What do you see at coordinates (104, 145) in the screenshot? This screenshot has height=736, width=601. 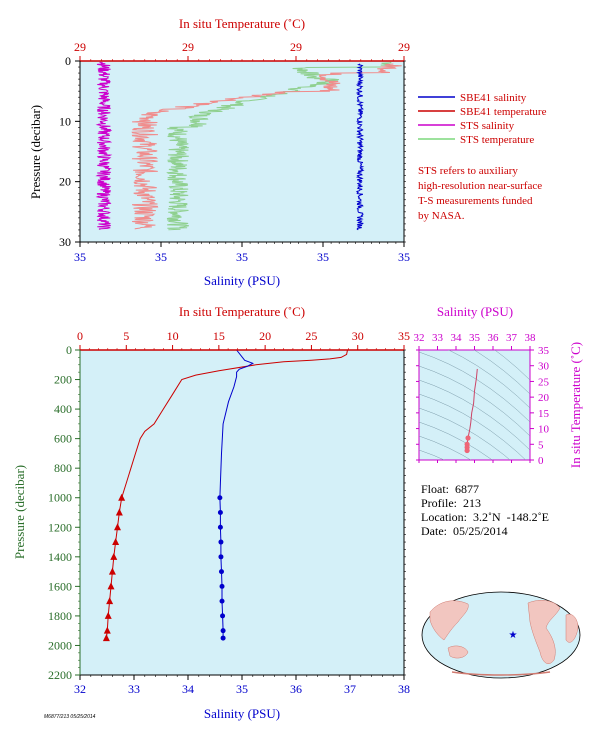 I see `sts-salinity-trace` at bounding box center [104, 145].